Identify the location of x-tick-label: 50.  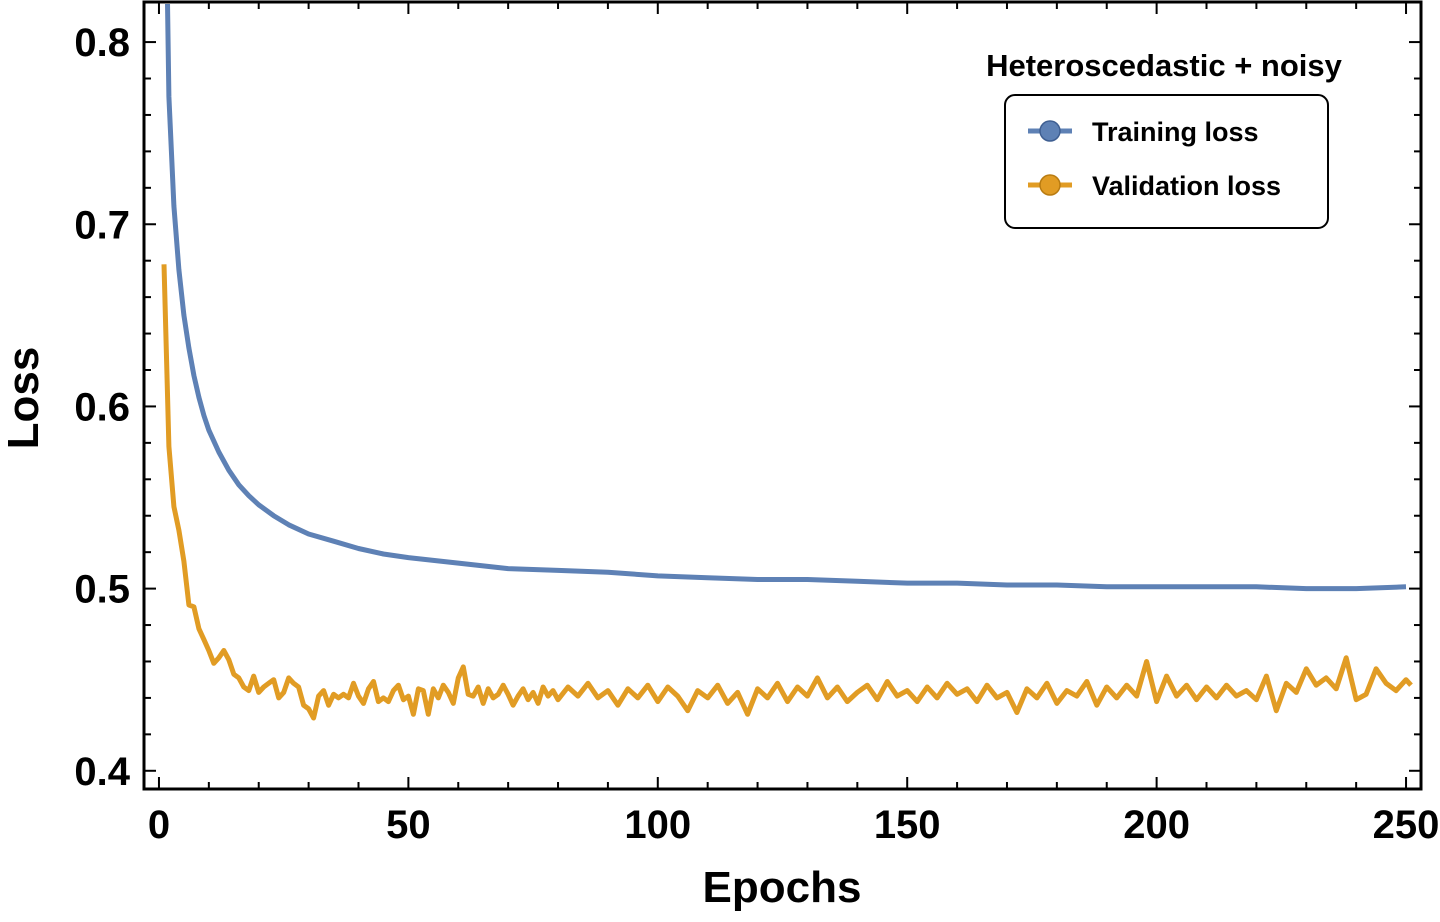
(408, 825).